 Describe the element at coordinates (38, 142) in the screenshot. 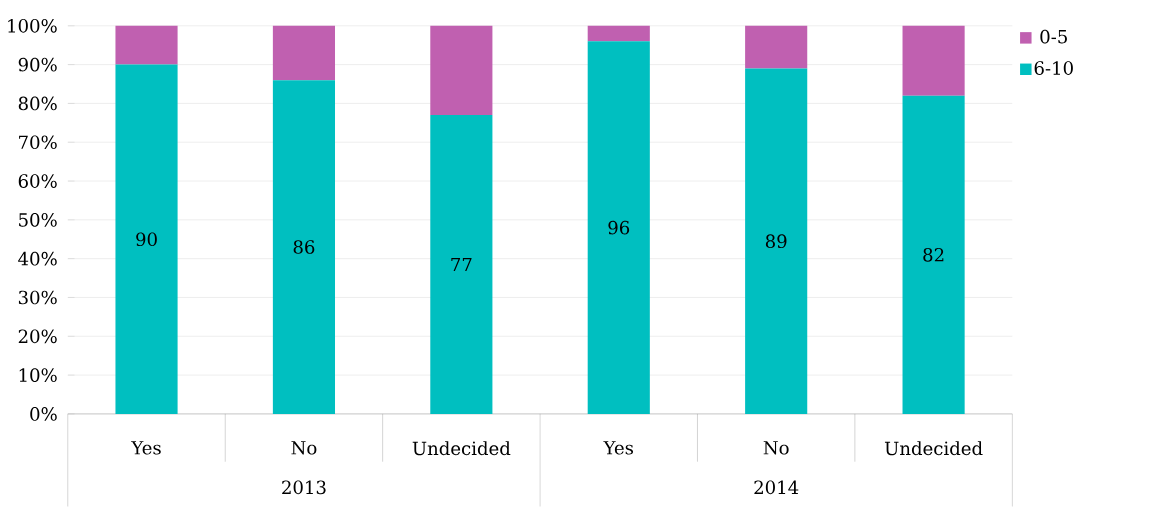

I see `y-tick-label: 70%` at that location.